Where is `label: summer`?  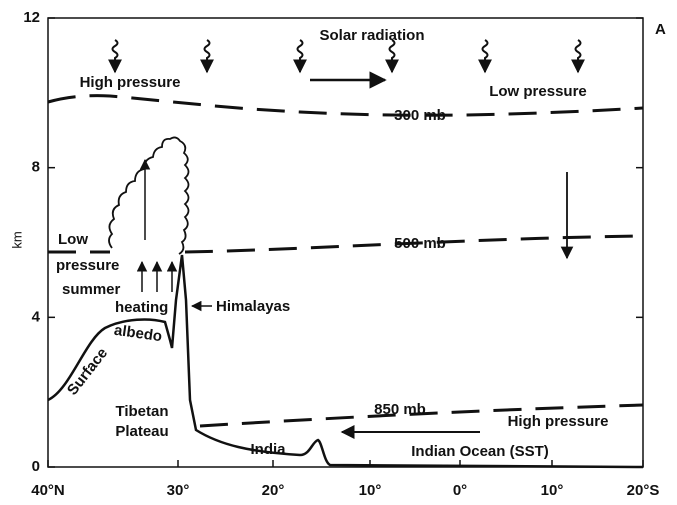
label: summer is located at coordinates (91, 289).